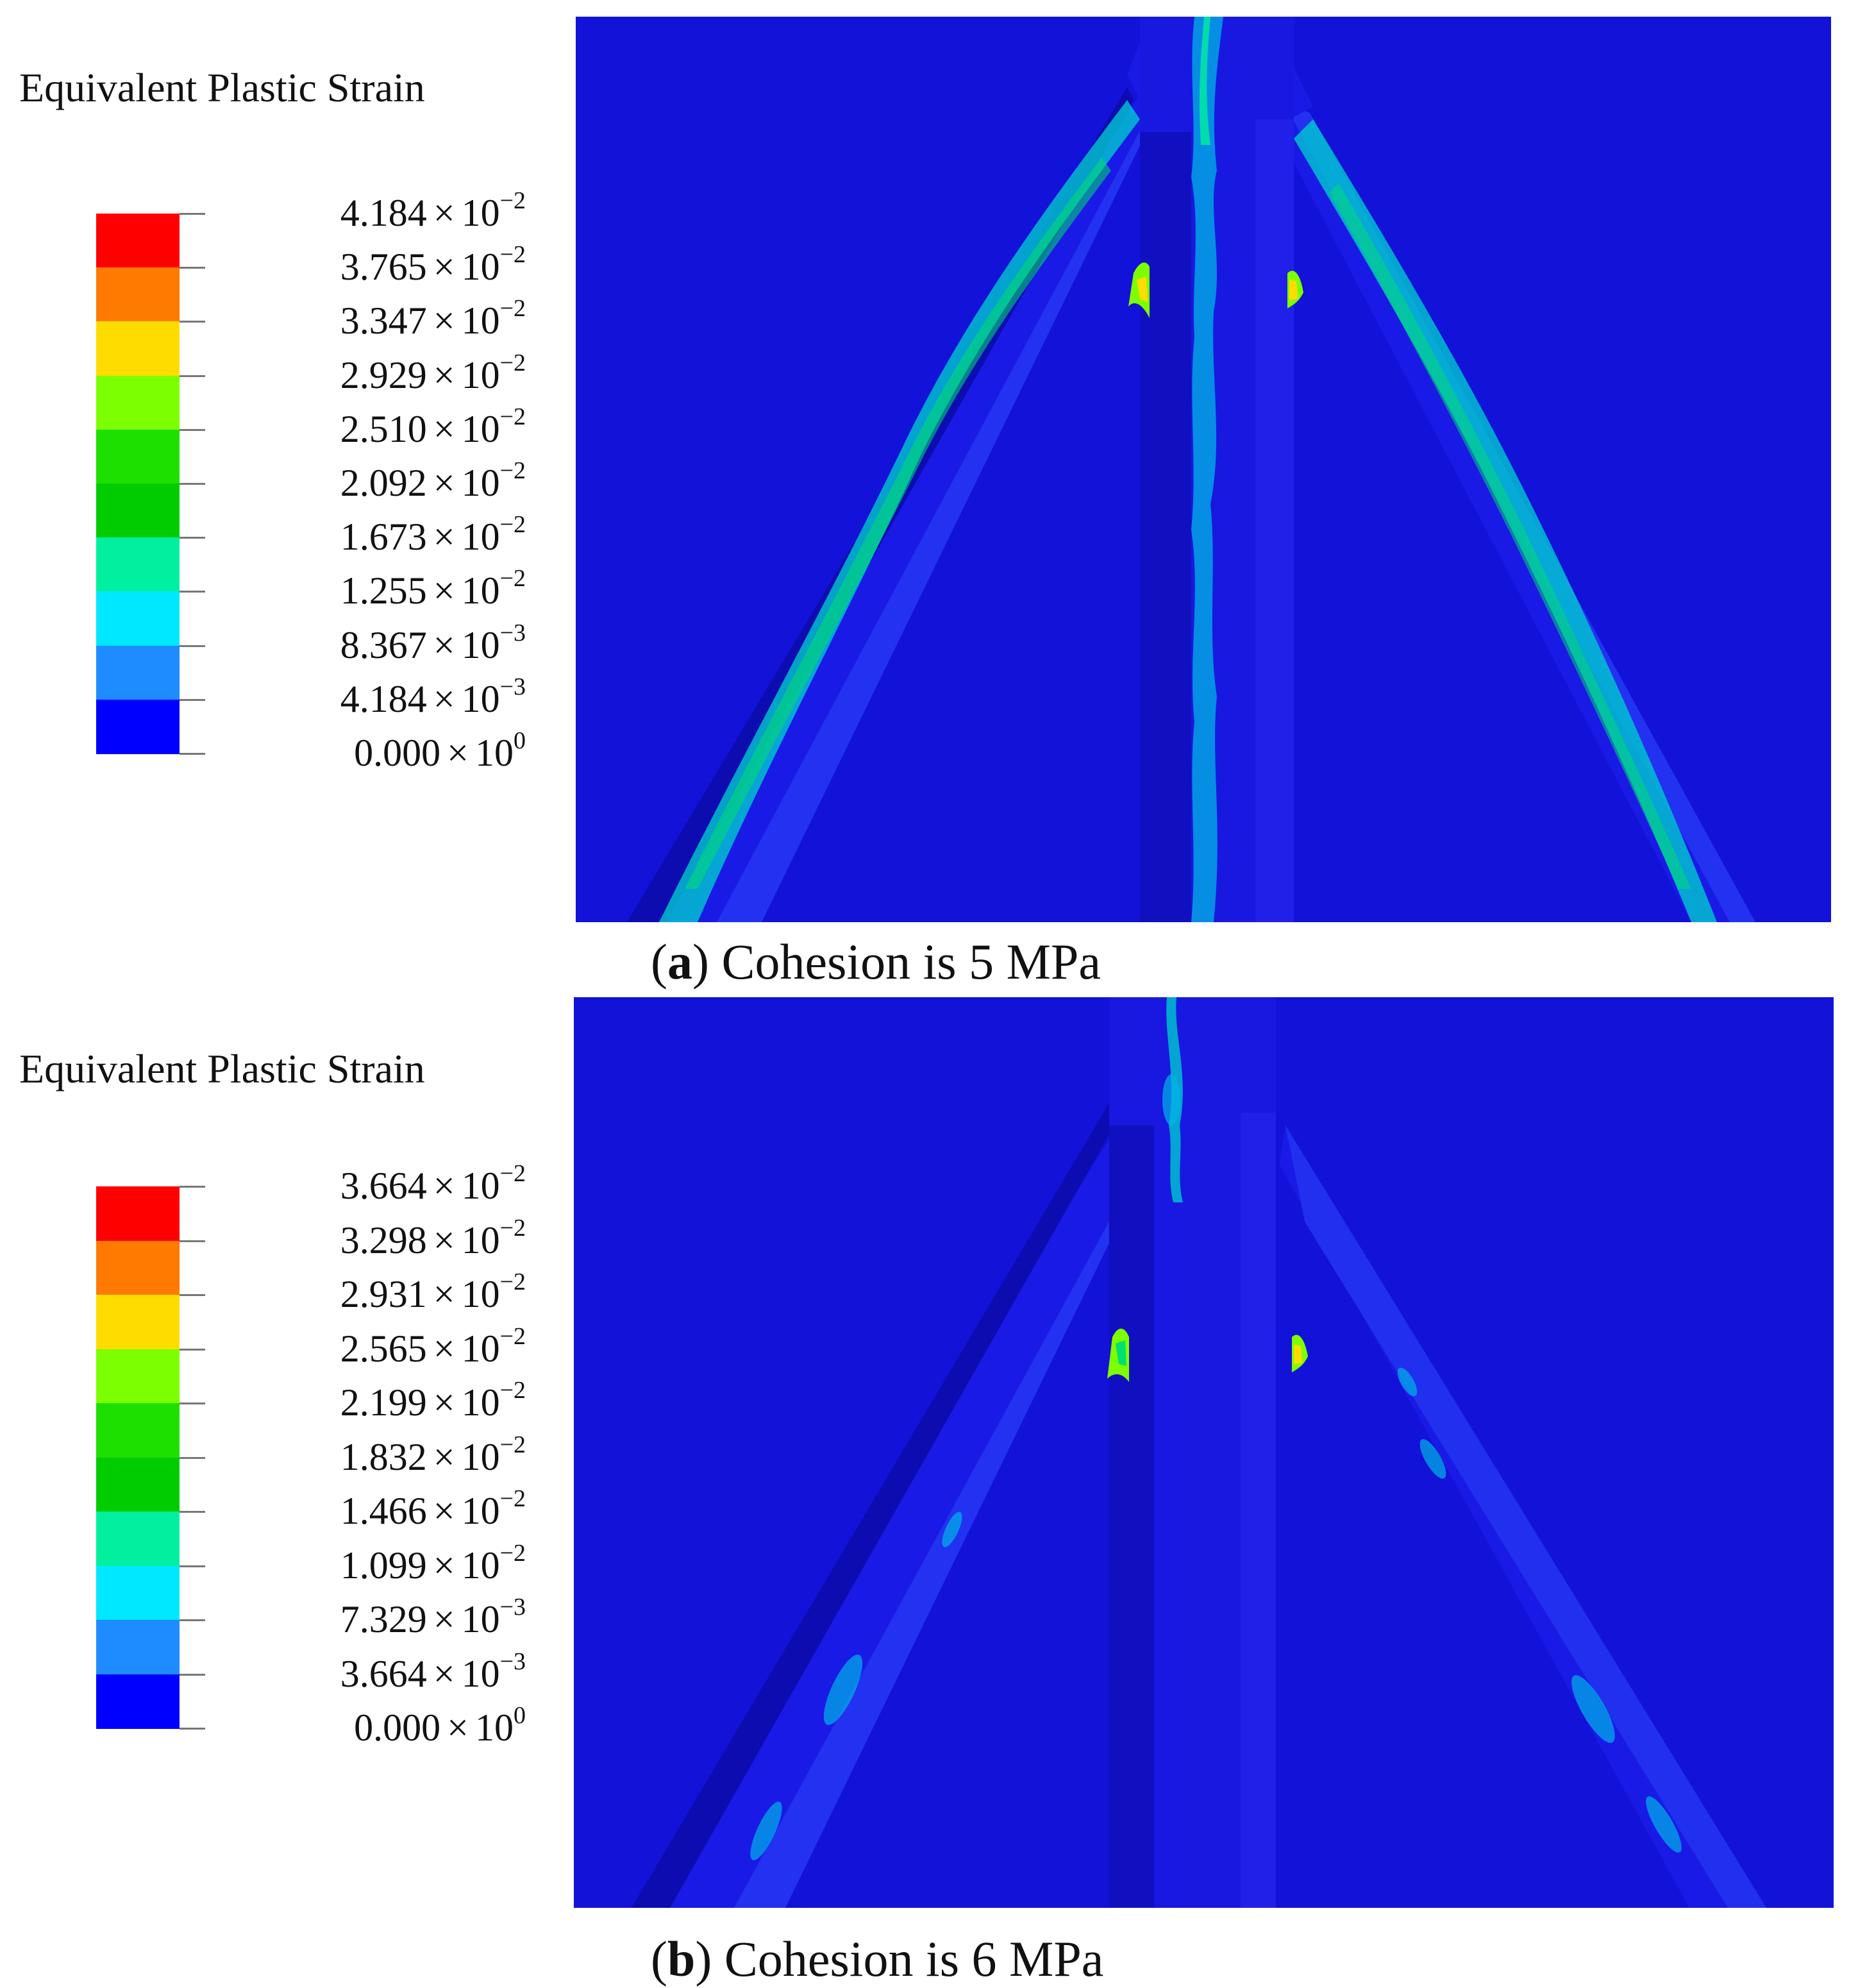 The width and height of the screenshot is (1858, 1988). I want to click on tick-label: 4.184 × 10−3, so click(346, 697).